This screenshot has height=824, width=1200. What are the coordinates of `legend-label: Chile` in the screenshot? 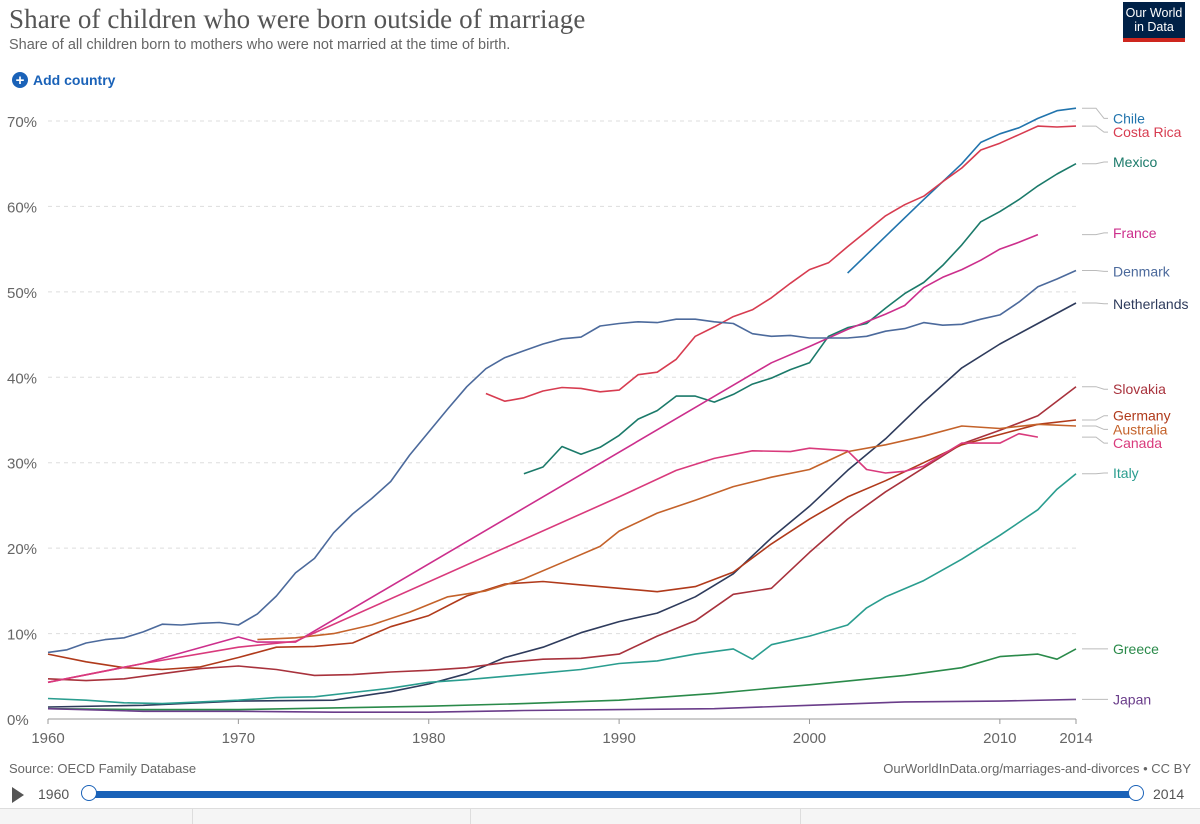 It's located at (1129, 118).